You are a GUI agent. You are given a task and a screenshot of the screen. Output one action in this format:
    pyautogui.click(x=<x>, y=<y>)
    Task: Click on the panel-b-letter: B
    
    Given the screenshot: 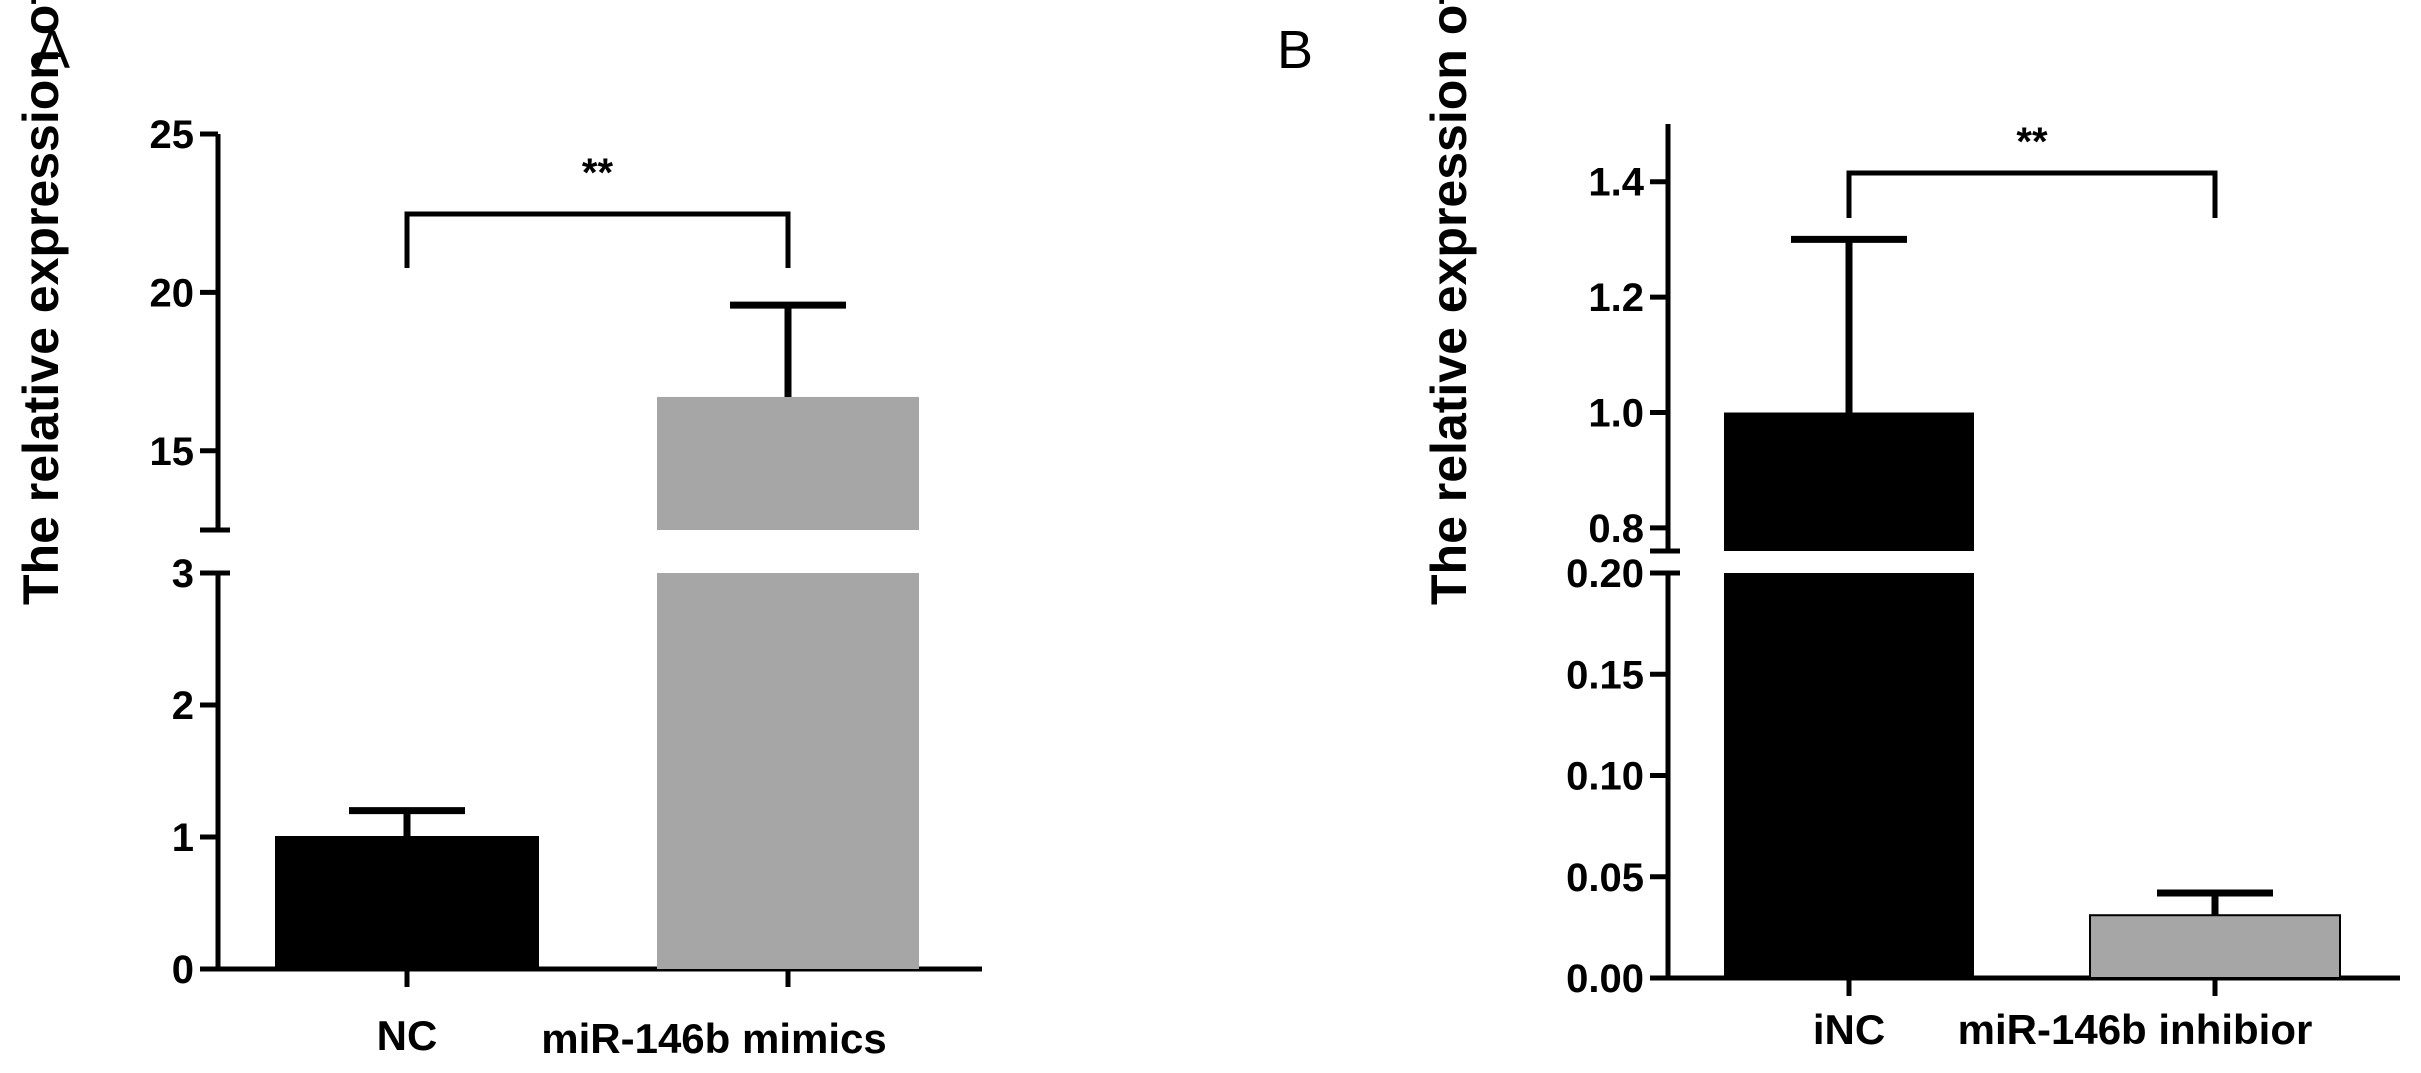 What is the action you would take?
    pyautogui.click(x=1295, y=50)
    